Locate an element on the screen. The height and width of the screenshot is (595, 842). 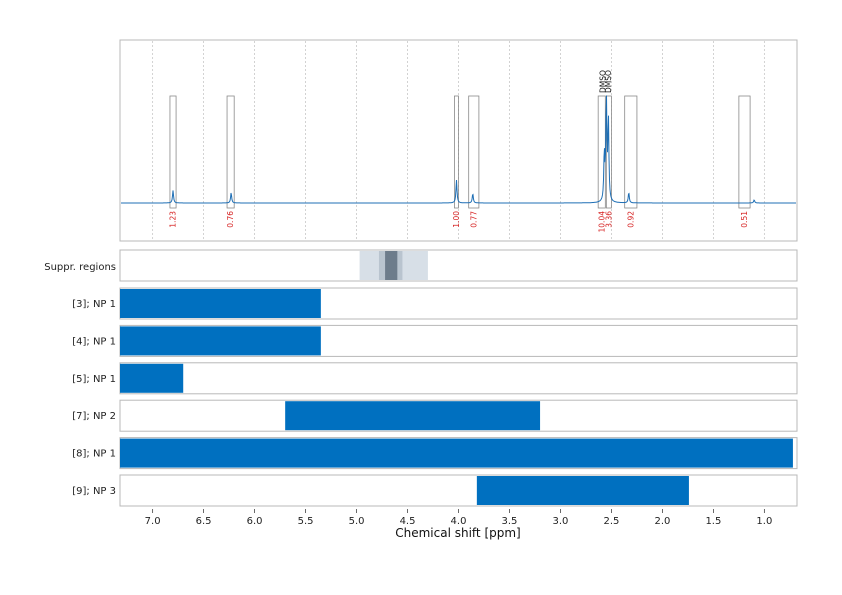
x-tick-label: 6.5 is located at coordinates (204, 521).